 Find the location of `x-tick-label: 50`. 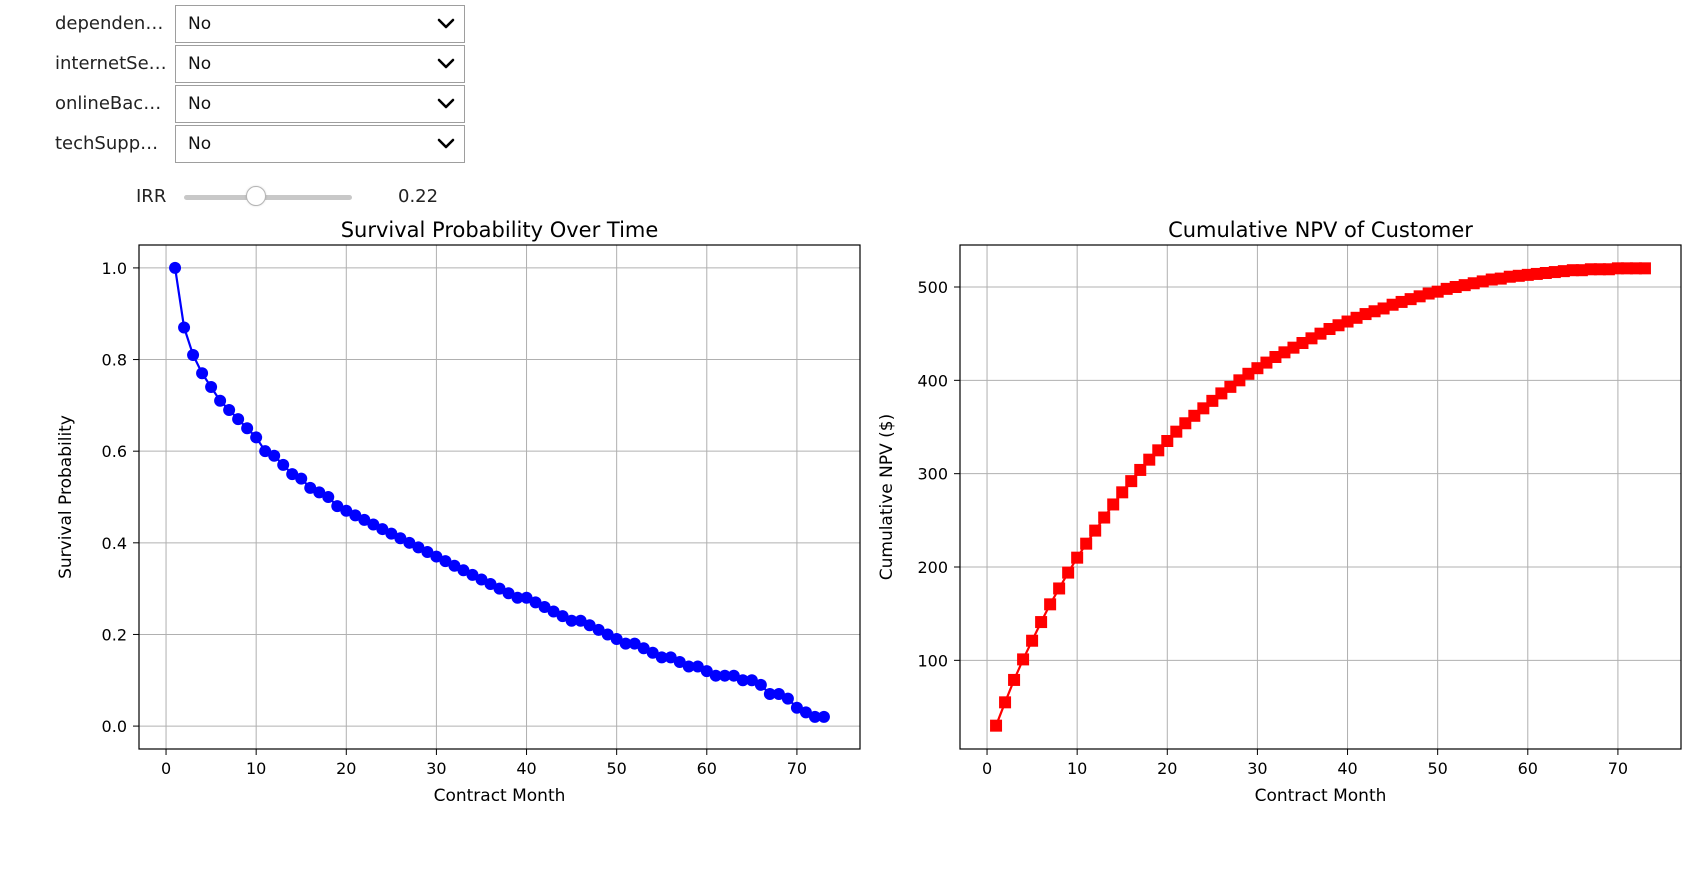

x-tick-label: 50 is located at coordinates (1437, 768).